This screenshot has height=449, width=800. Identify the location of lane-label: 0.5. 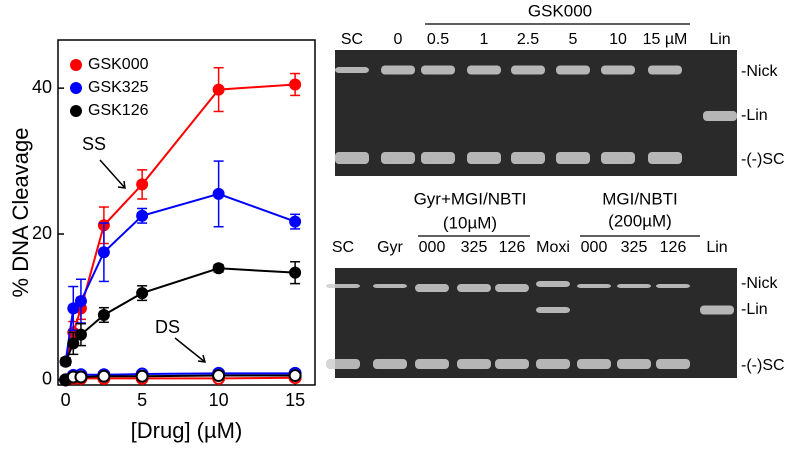
(438, 39).